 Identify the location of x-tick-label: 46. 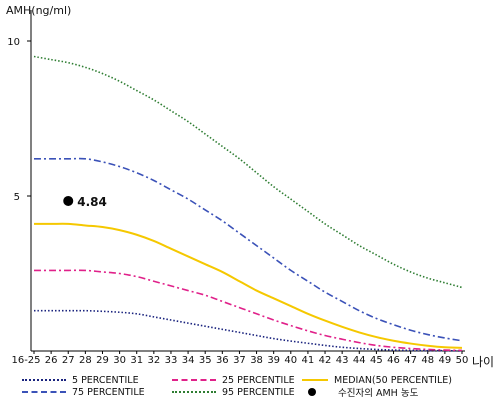
(393, 360).